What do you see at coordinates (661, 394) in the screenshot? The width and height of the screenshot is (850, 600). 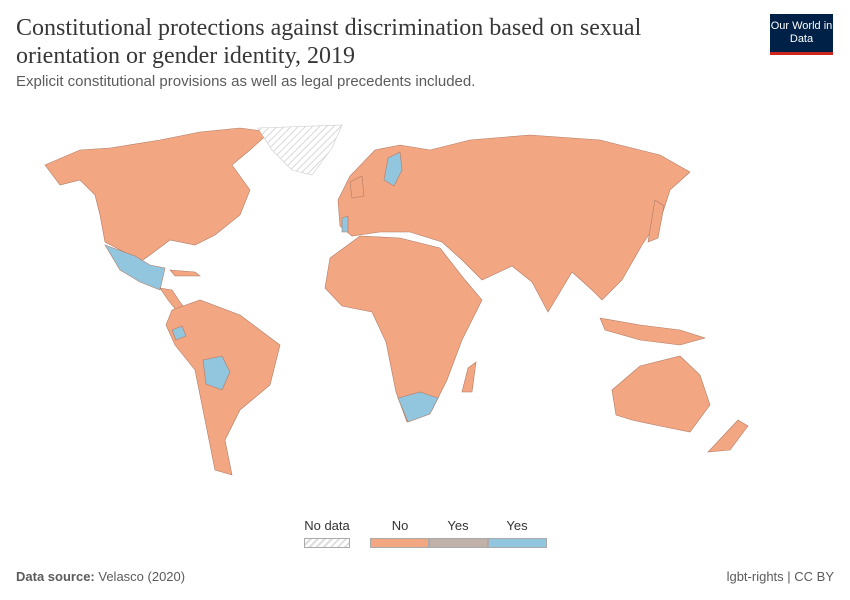 I see `region-australia` at bounding box center [661, 394].